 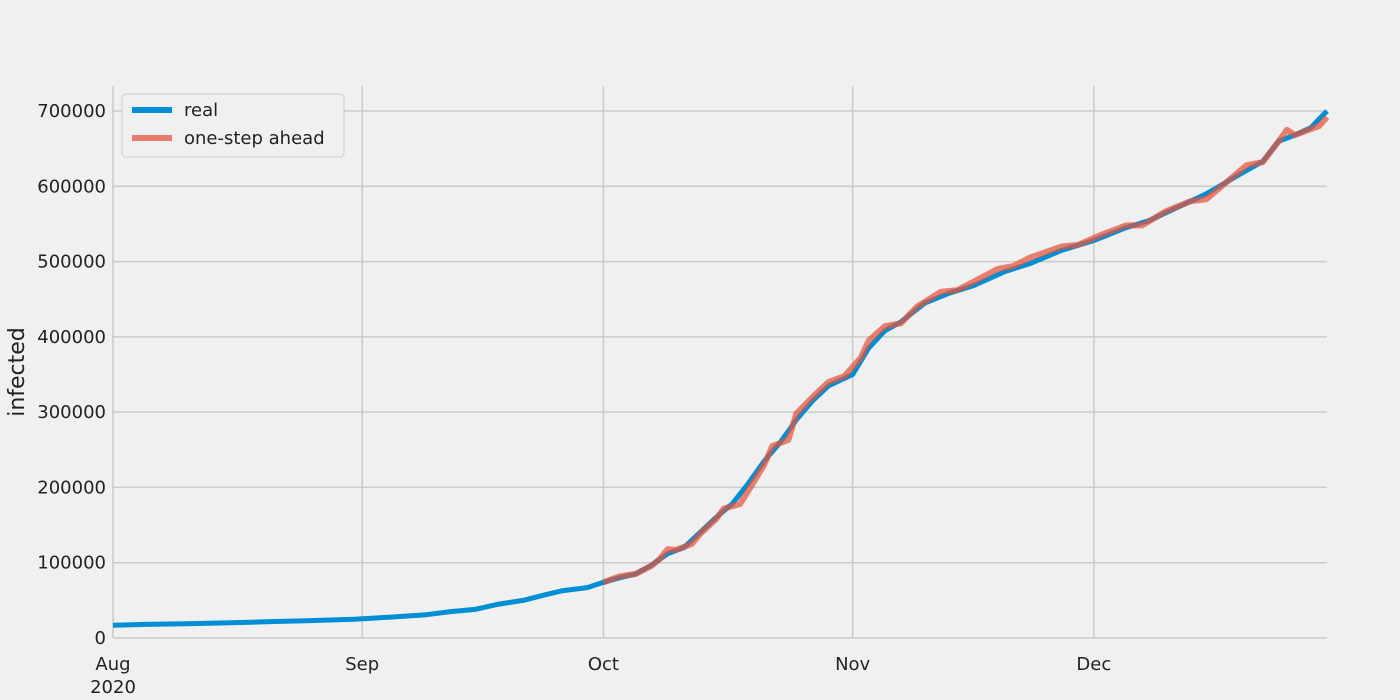 I want to click on y-tick-label: 400000, so click(x=71, y=337).